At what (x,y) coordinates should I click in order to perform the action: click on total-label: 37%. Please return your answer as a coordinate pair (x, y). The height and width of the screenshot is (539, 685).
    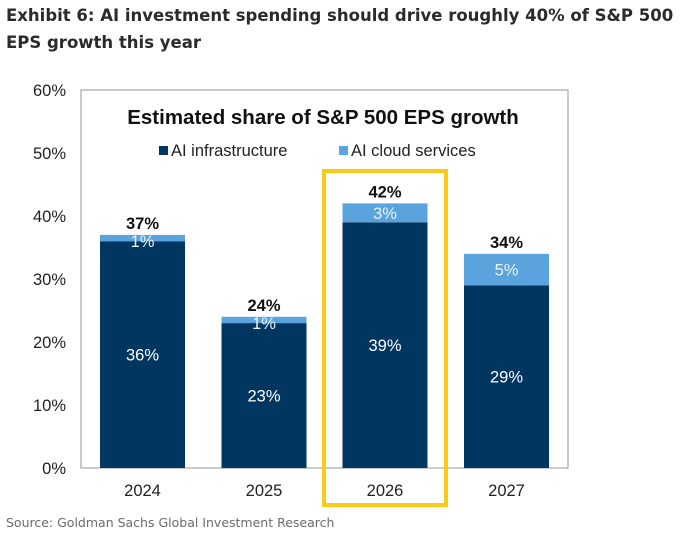
    Looking at the image, I should click on (142, 224).